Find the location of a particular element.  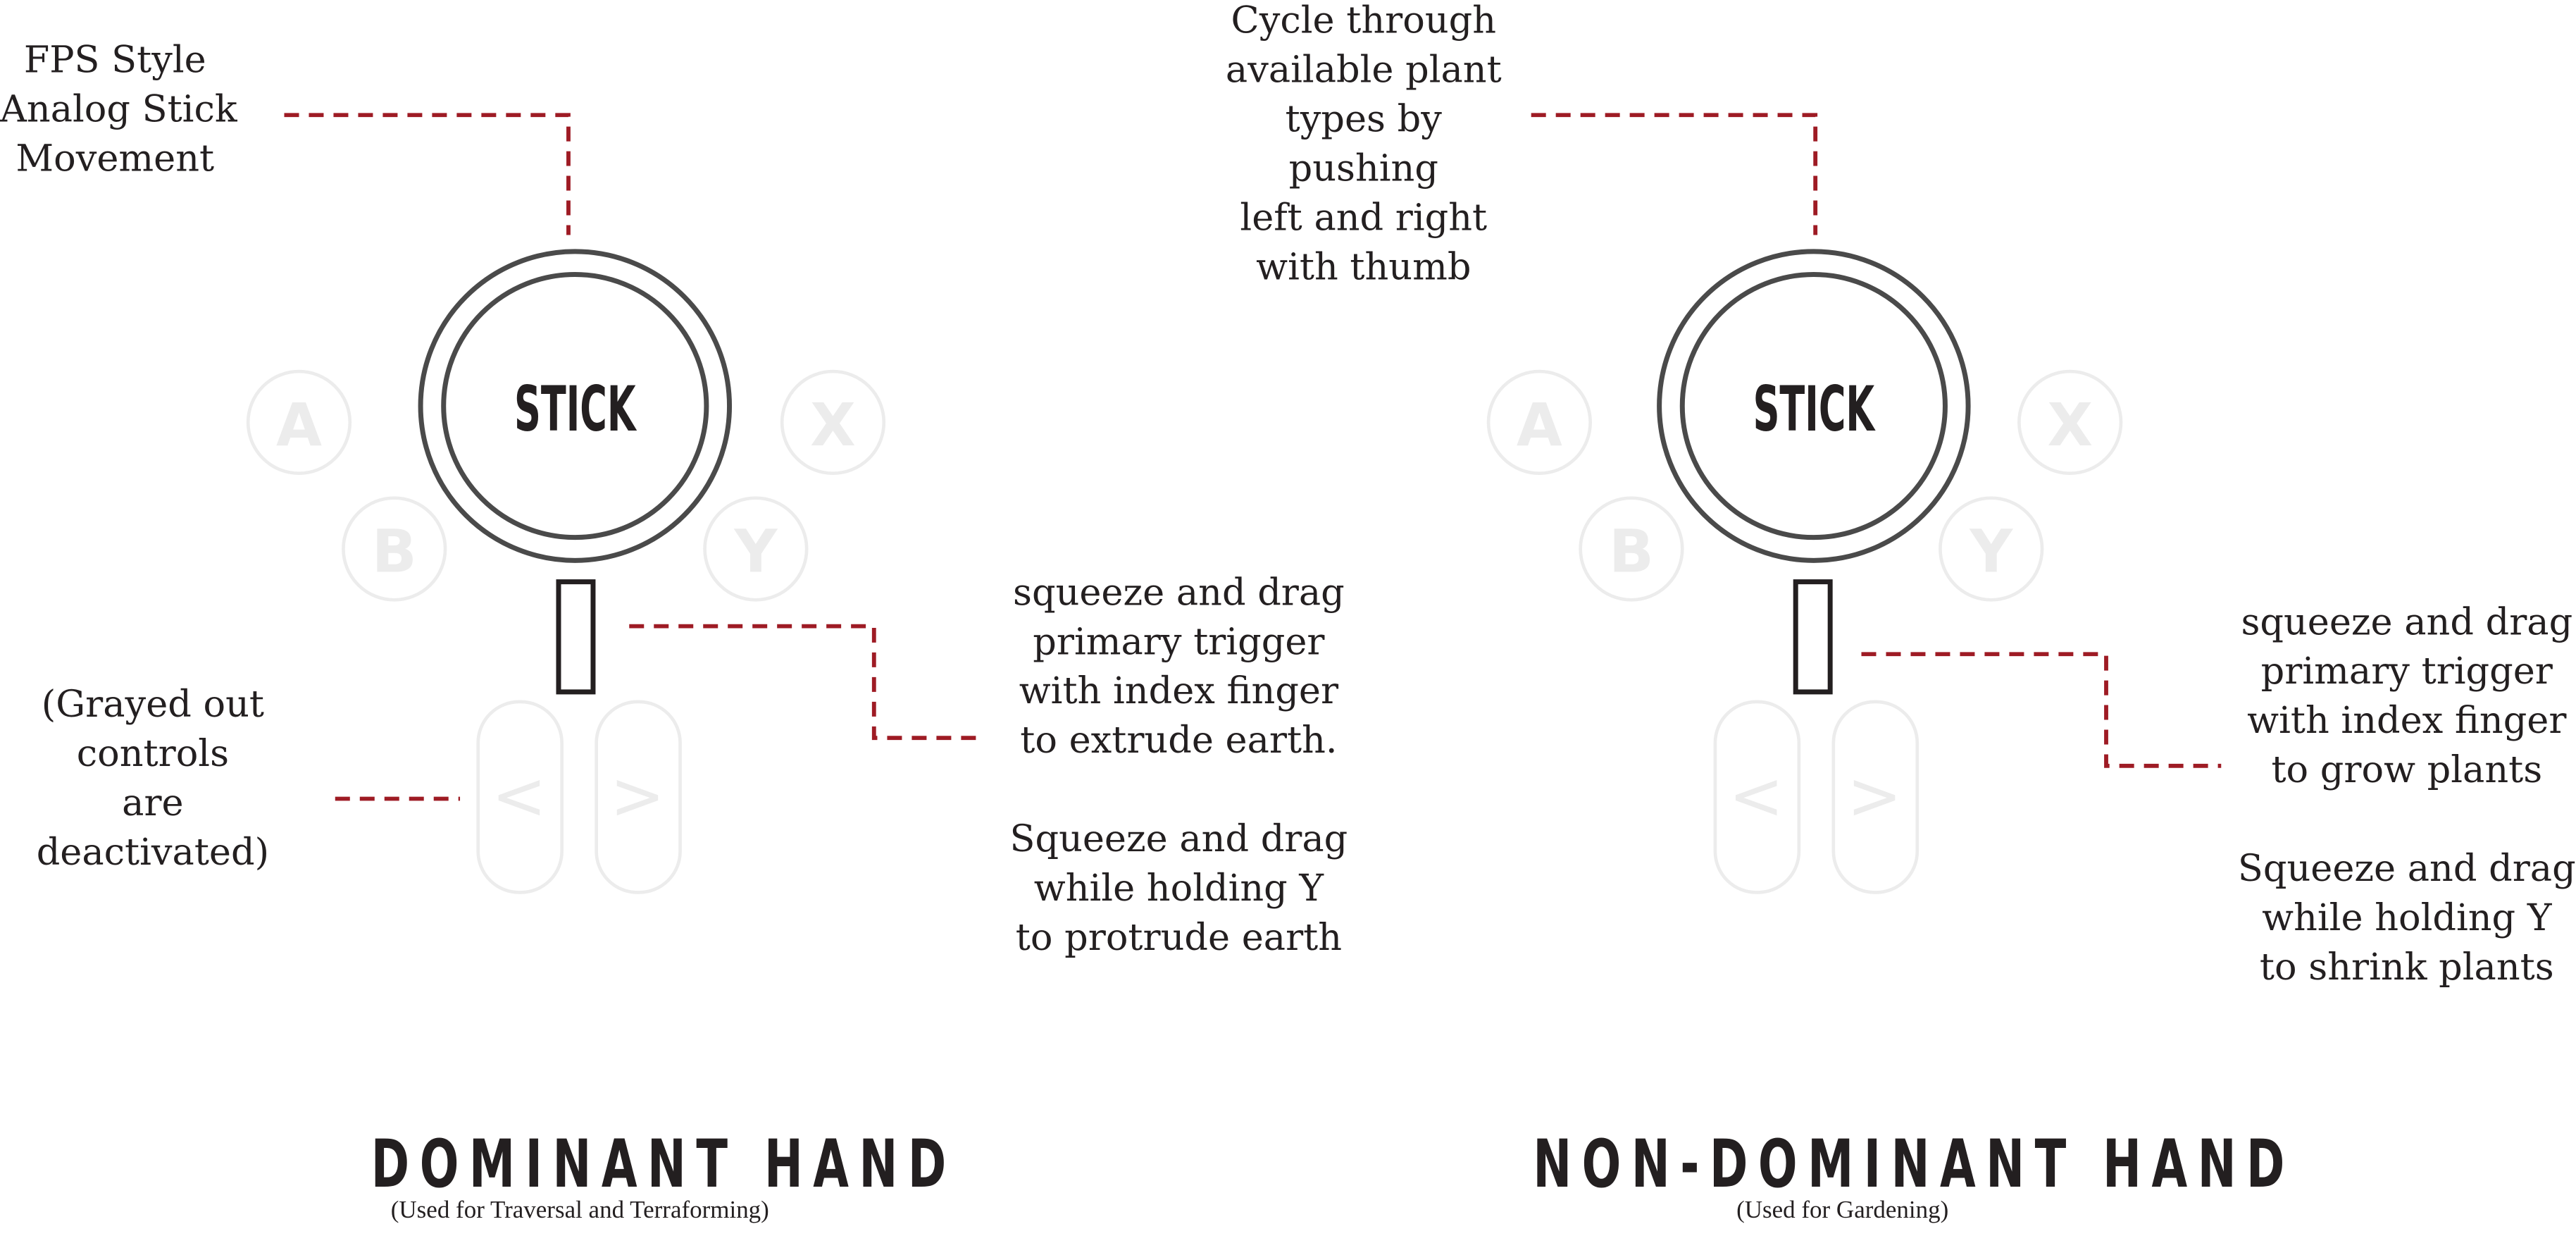

stick-note: FPS Style Analog Stick Movement is located at coordinates (118, 110).